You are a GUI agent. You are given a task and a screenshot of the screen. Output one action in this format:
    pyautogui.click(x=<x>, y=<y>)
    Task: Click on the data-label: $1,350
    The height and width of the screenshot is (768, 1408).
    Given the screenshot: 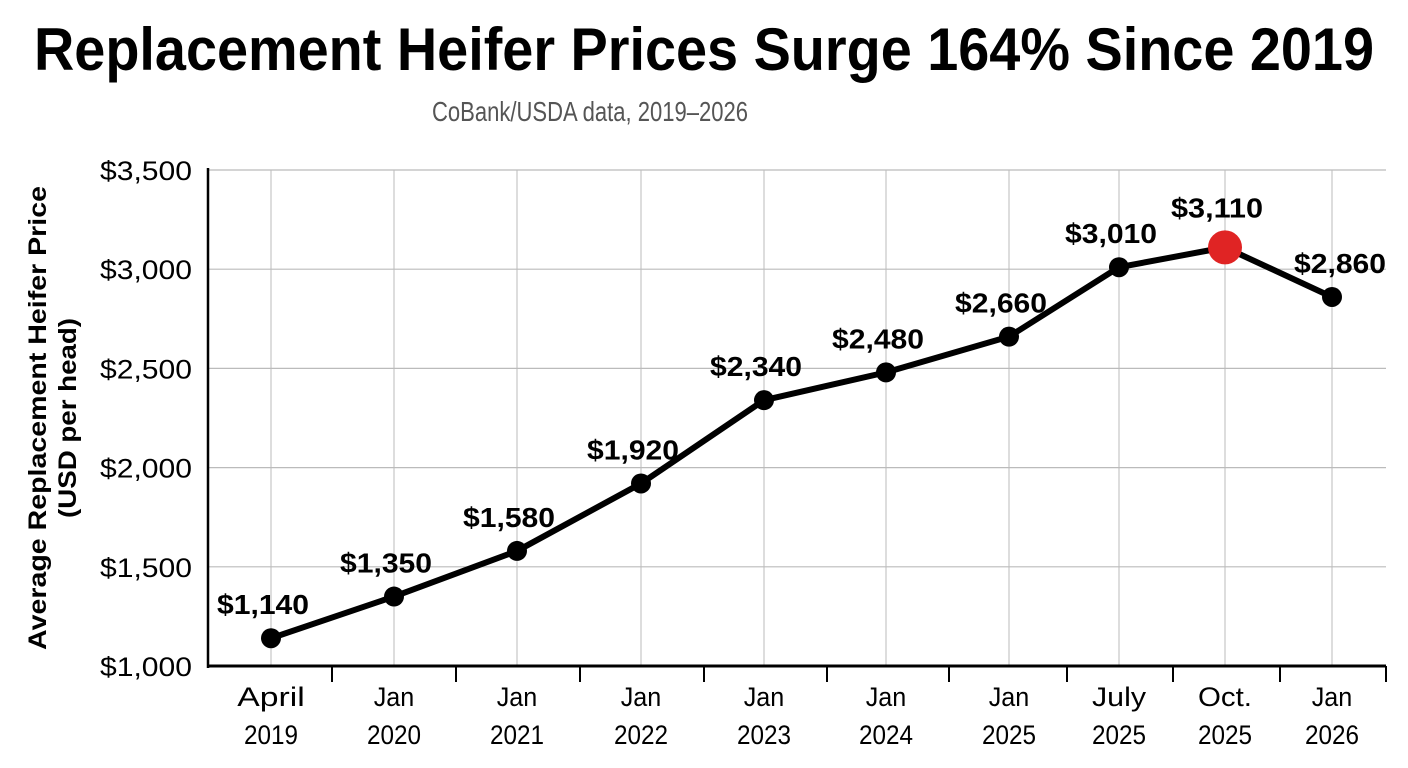 What is the action you would take?
    pyautogui.click(x=386, y=563)
    